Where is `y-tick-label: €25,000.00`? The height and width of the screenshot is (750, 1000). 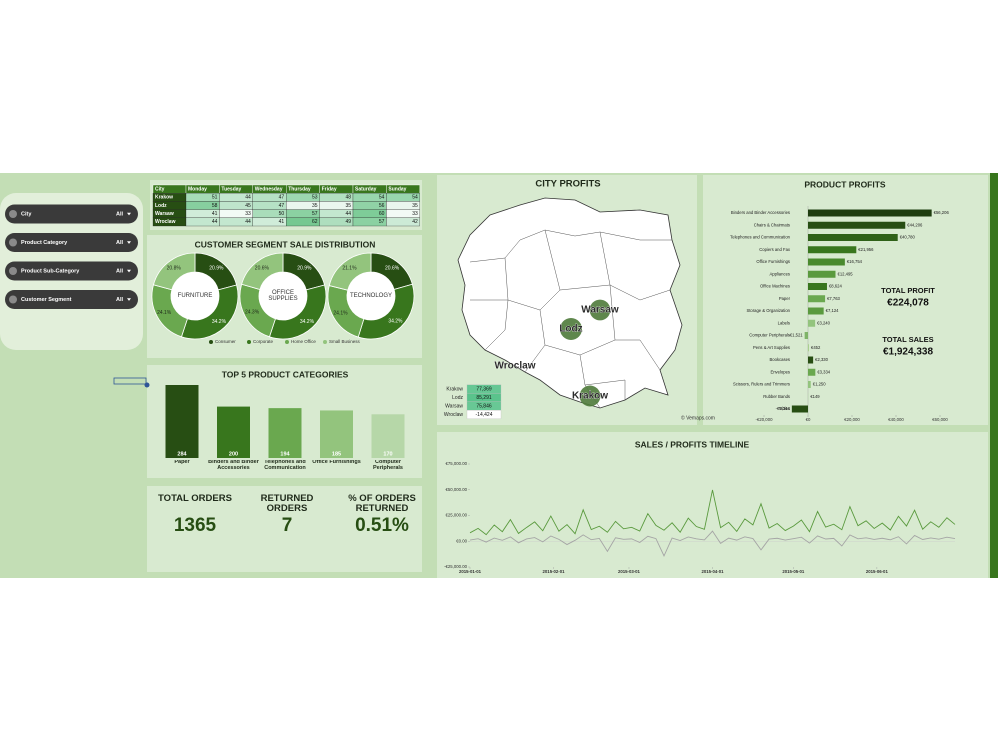 y-tick-label: €25,000.00 is located at coordinates (456, 515).